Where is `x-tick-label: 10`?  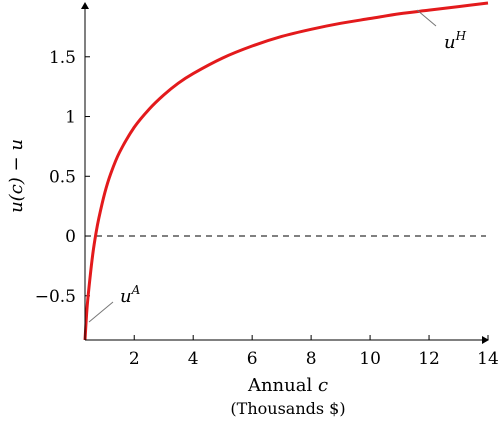 x-tick-label: 10 is located at coordinates (370, 359).